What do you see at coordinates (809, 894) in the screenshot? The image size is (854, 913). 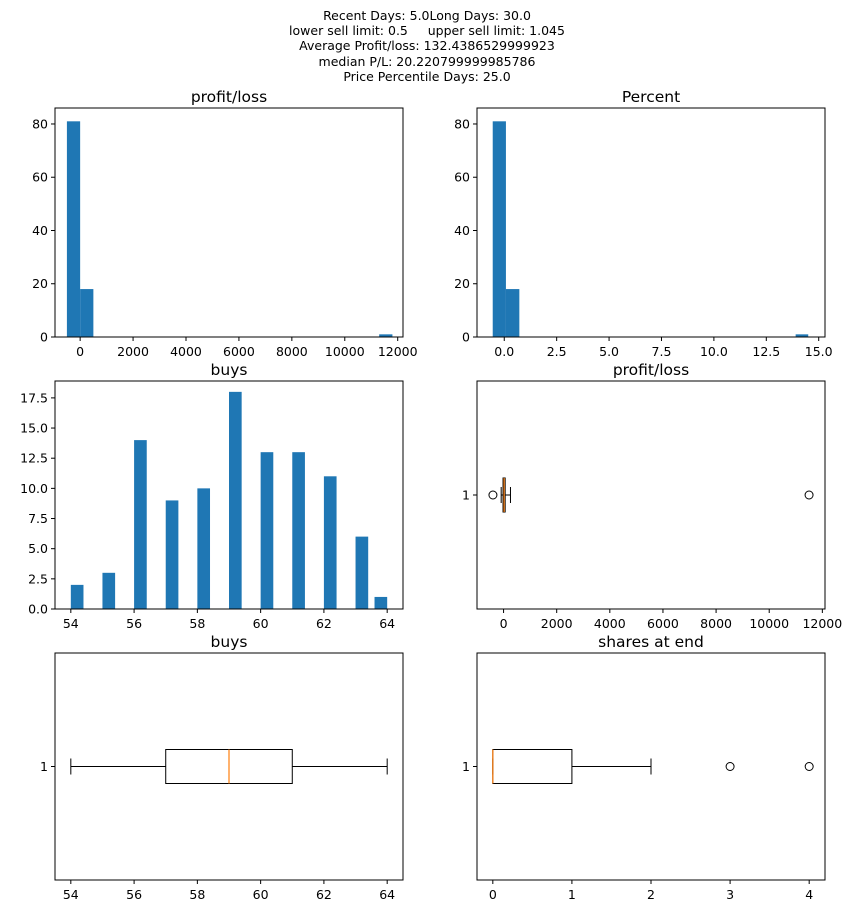 I see `x-tick-label: 4` at bounding box center [809, 894].